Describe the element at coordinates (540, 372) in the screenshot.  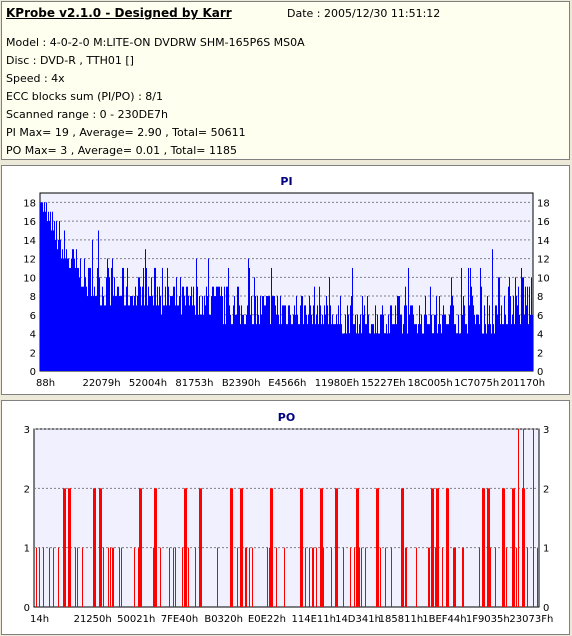
I see `y-tick-label-right: 0` at that location.